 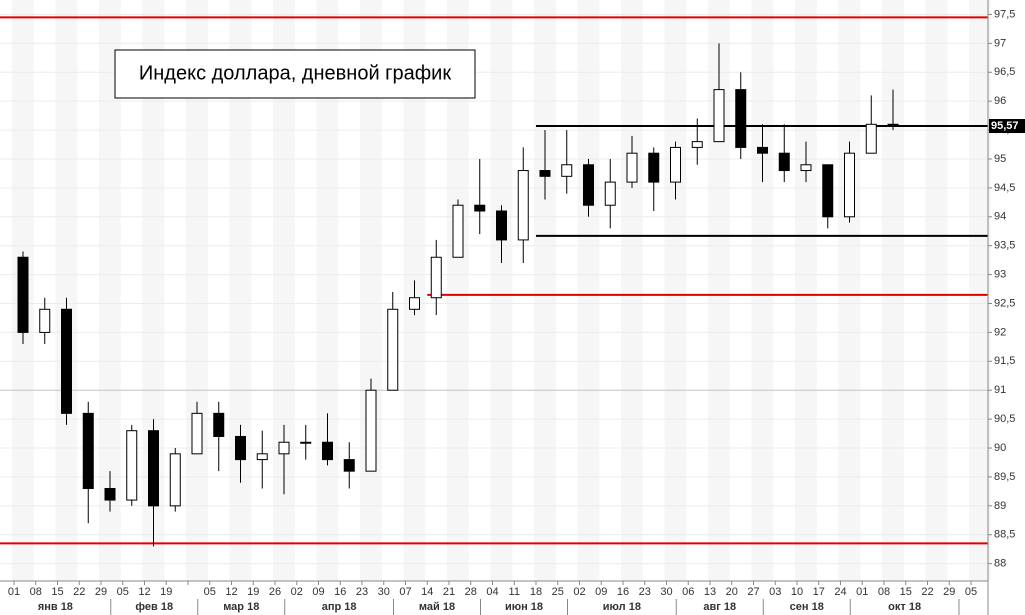 I want to click on y-tick-label: 94, so click(x=1000, y=217).